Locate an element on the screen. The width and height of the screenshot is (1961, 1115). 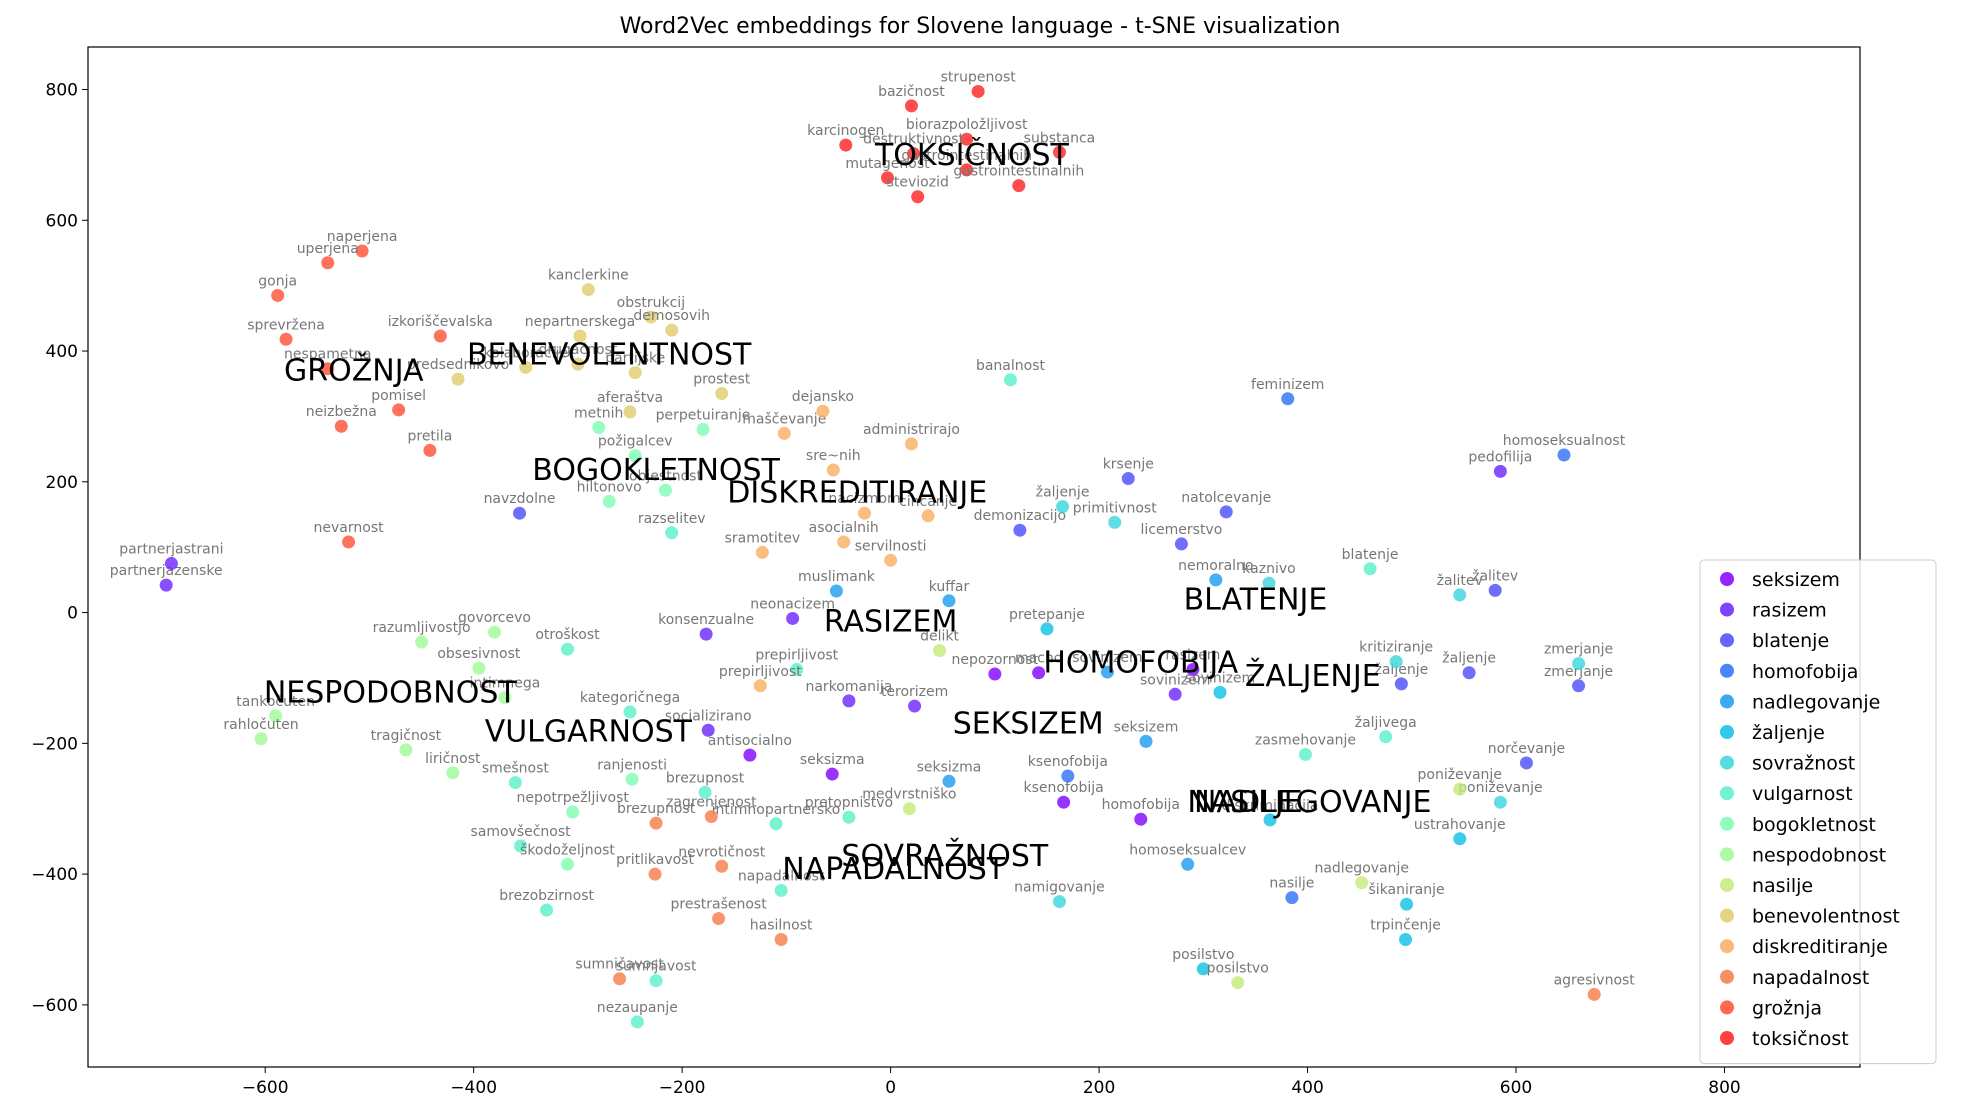
point-label: blatenje is located at coordinates (1370, 555).